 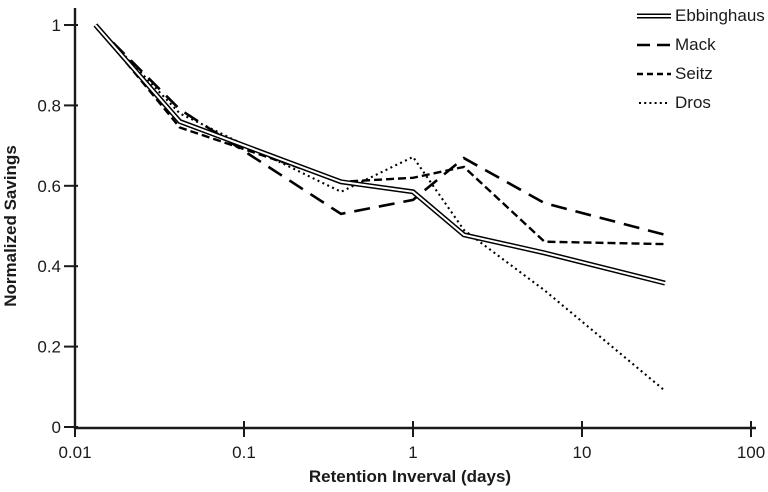 I want to click on y-tick-label: 1, so click(x=56, y=25).